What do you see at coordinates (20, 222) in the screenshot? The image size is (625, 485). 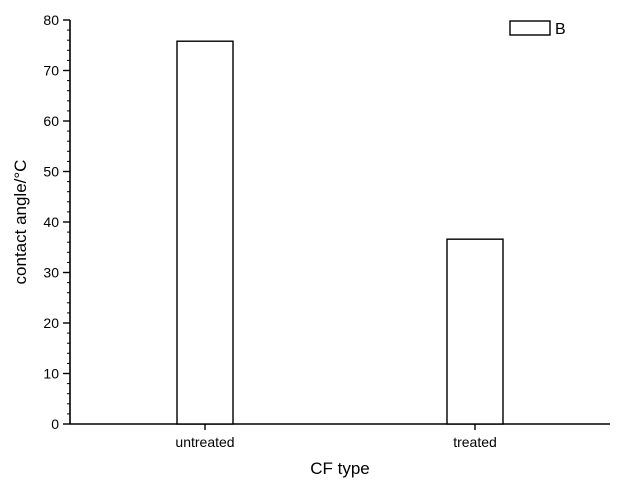 I see `y-axis-title: contact angle/°C` at bounding box center [20, 222].